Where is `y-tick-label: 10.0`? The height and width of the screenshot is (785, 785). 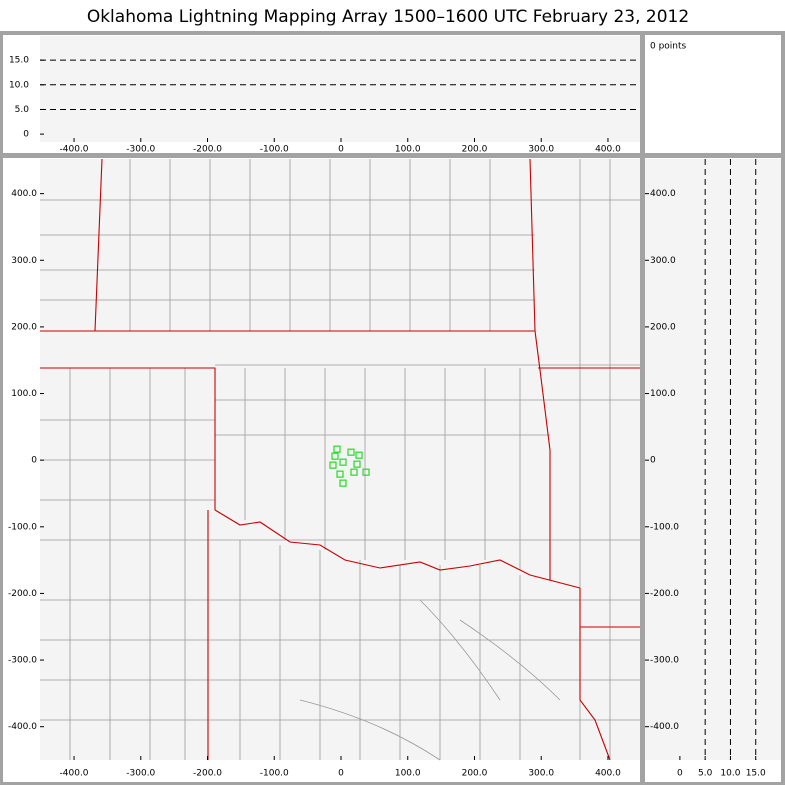
y-tick-label: 10.0 is located at coordinates (19, 85).